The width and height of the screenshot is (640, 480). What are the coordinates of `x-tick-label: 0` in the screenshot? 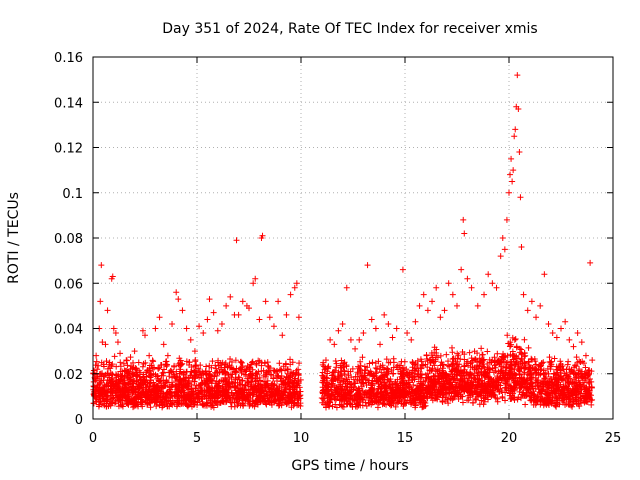 It's located at (93, 438).